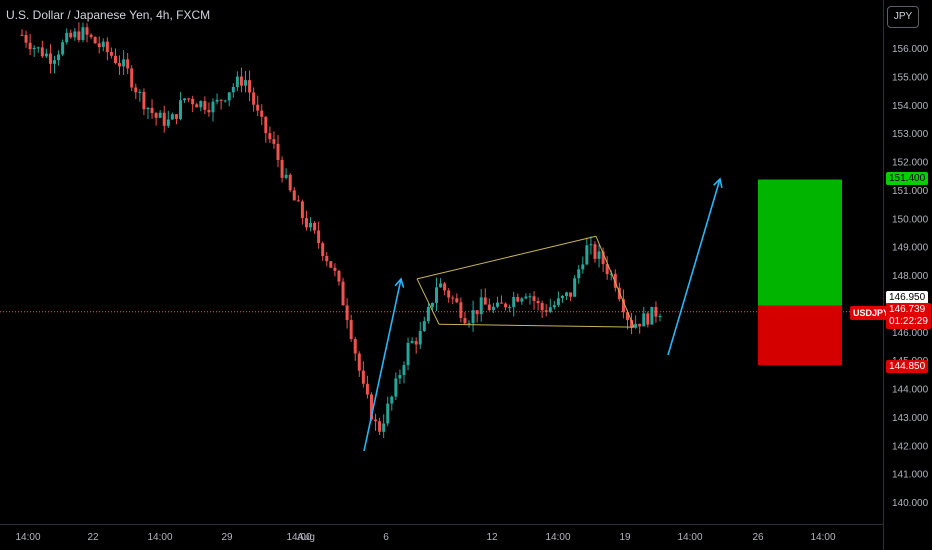  Describe the element at coordinates (689, 537) in the screenshot. I see `time-tick-10: 14:00` at that location.